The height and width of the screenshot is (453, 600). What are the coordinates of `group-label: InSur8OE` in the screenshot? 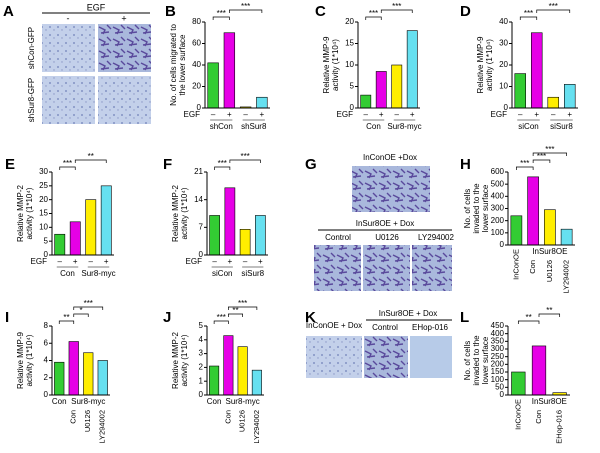 It's located at (549, 251).